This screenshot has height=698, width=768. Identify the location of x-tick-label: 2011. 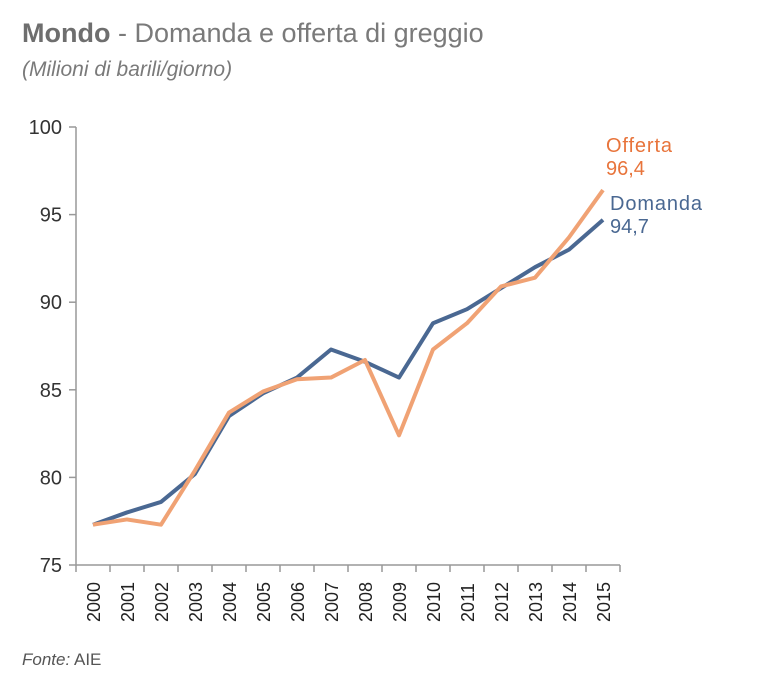
(468, 602).